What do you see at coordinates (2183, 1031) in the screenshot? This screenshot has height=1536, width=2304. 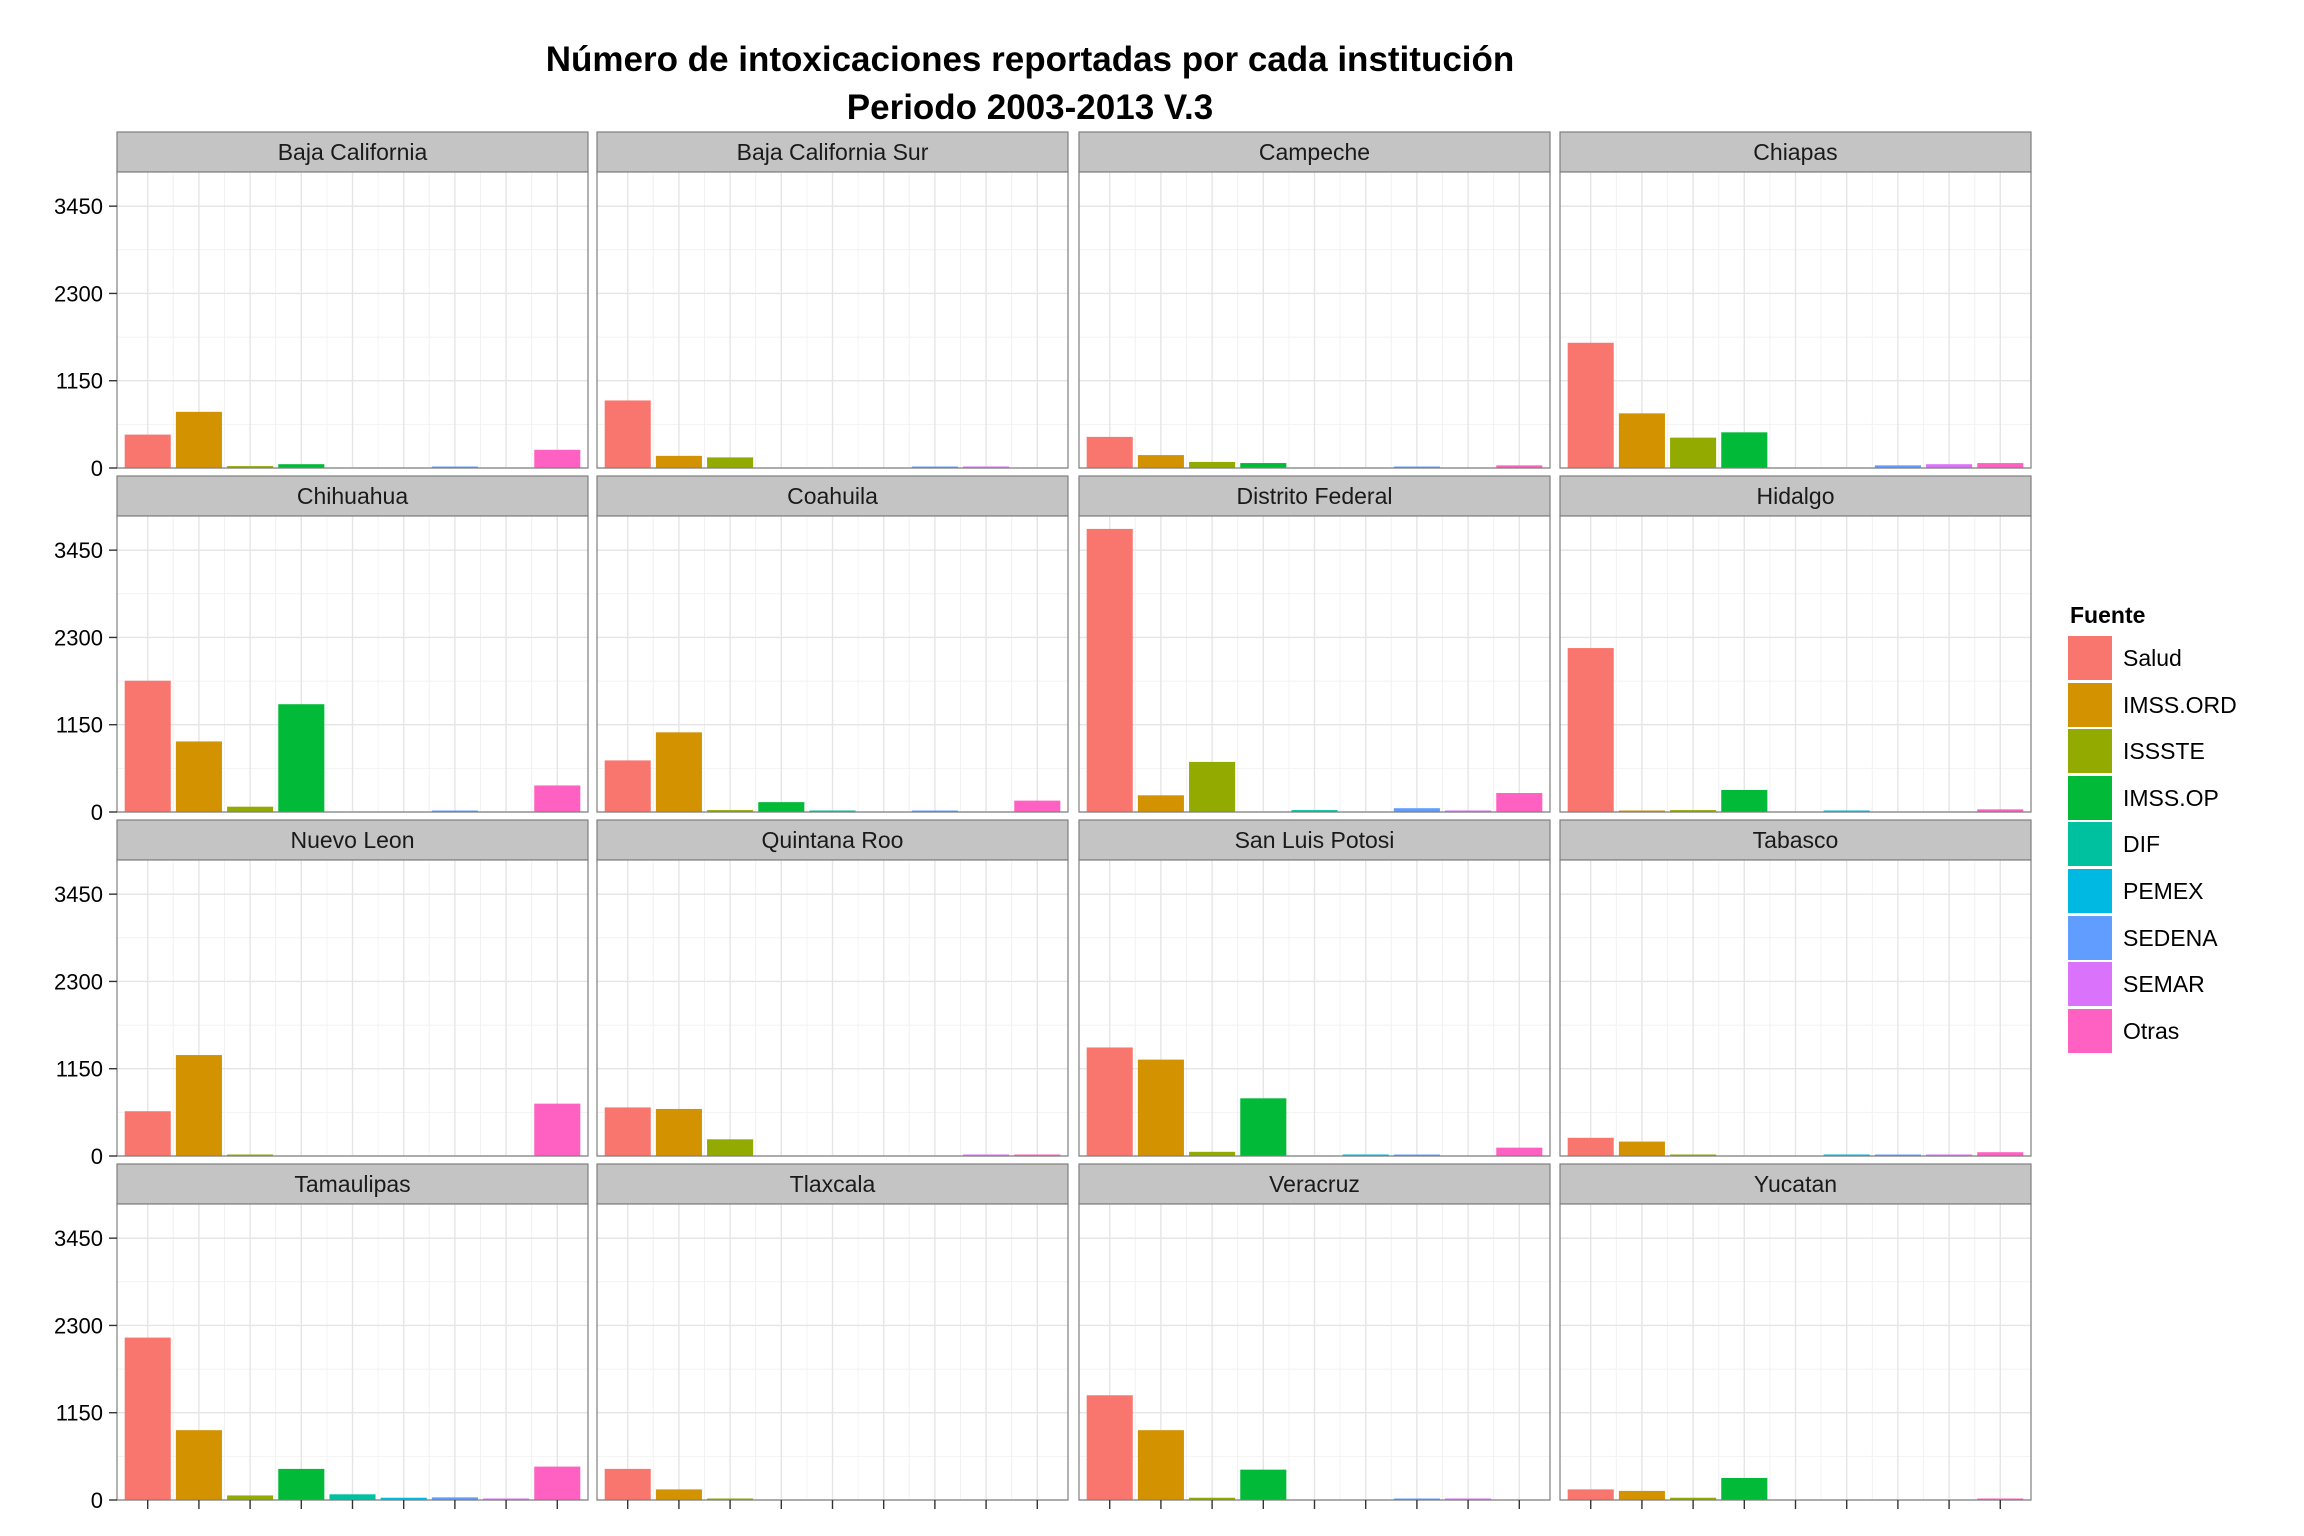 I see `legend-item: Otras` at bounding box center [2183, 1031].